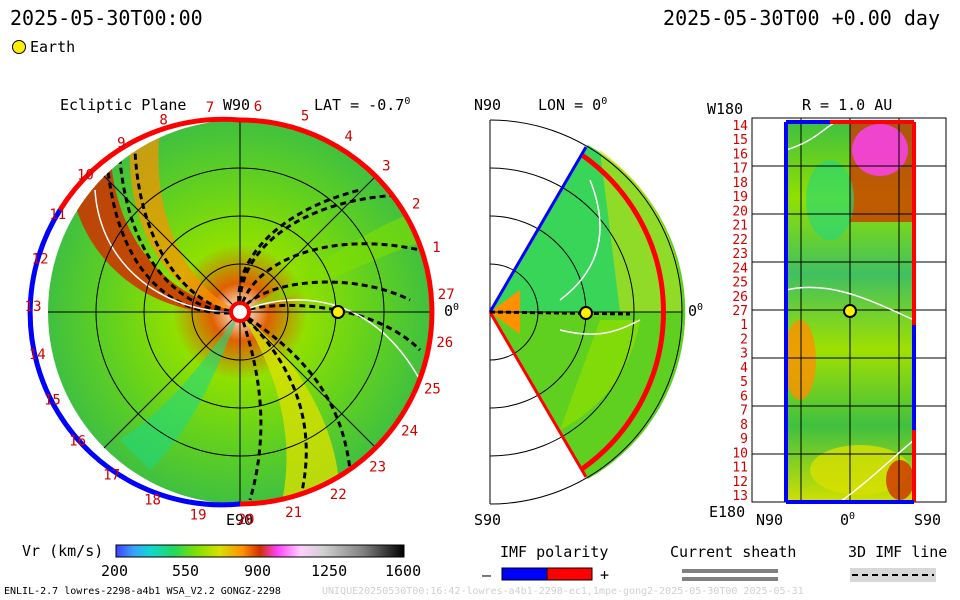 The image size is (960, 600). What do you see at coordinates (898, 552) in the screenshot?
I see `imf3d-title: 3D IMF line` at bounding box center [898, 552].